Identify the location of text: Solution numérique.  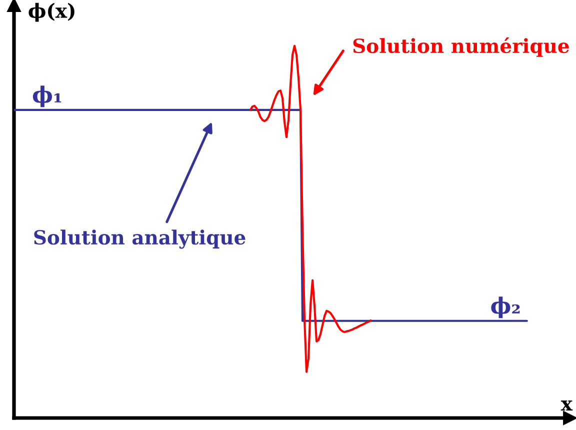
(461, 47).